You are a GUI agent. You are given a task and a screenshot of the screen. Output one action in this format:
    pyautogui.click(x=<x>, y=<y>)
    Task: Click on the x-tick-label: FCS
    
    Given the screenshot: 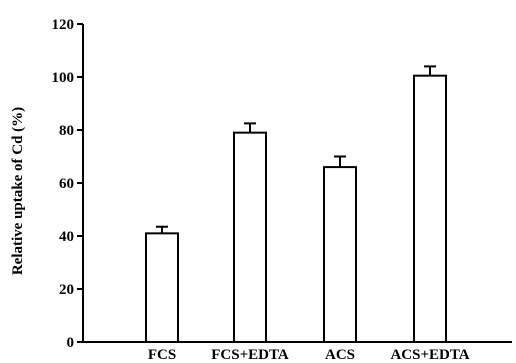 What is the action you would take?
    pyautogui.click(x=162, y=355)
    